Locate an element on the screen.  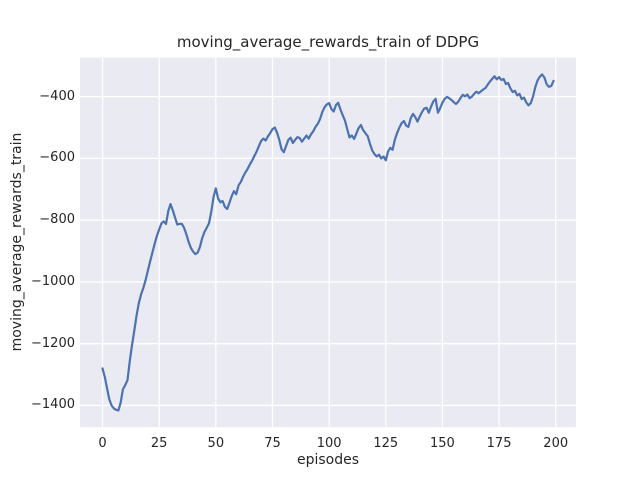
y-tick-label: −1400 is located at coordinates (53, 405).